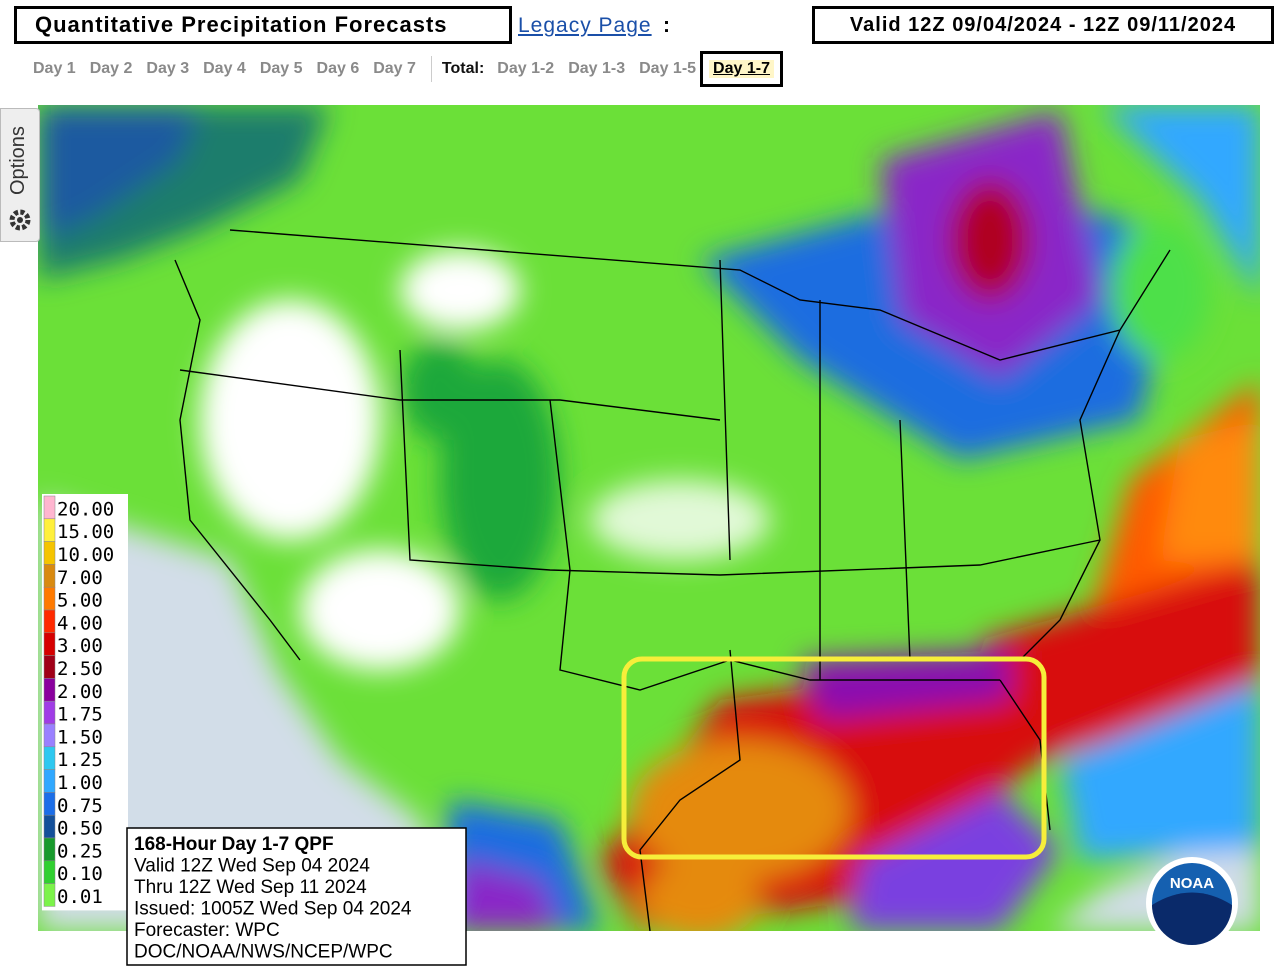  Describe the element at coordinates (1192, 903) in the screenshot. I see `noaa-logo: NOAA` at that location.